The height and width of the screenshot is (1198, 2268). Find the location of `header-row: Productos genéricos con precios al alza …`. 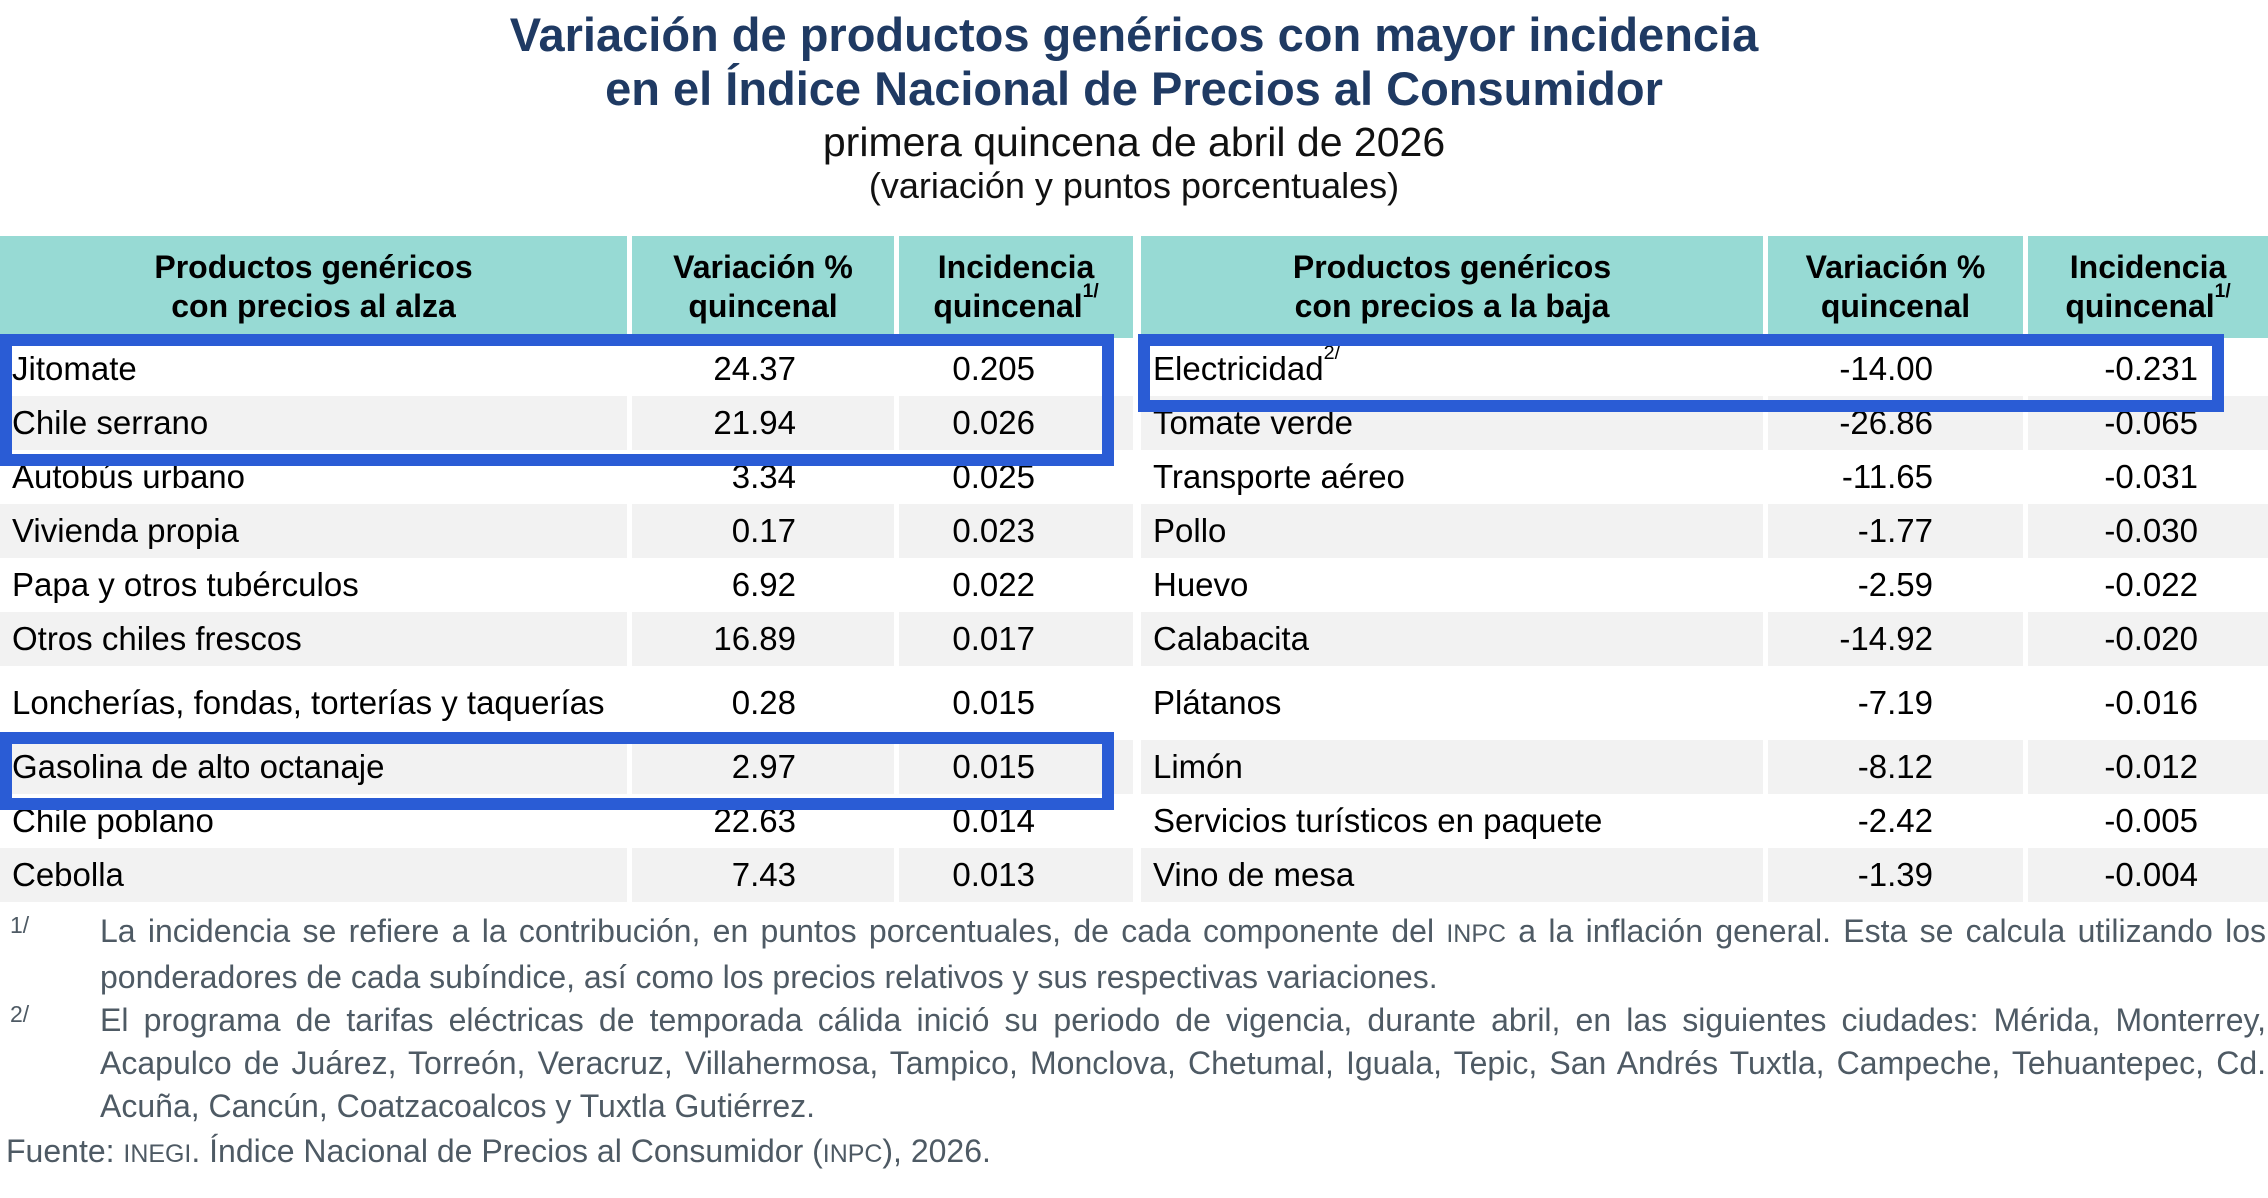

header-row: Productos genéricos con precios al alza … is located at coordinates (566, 289).